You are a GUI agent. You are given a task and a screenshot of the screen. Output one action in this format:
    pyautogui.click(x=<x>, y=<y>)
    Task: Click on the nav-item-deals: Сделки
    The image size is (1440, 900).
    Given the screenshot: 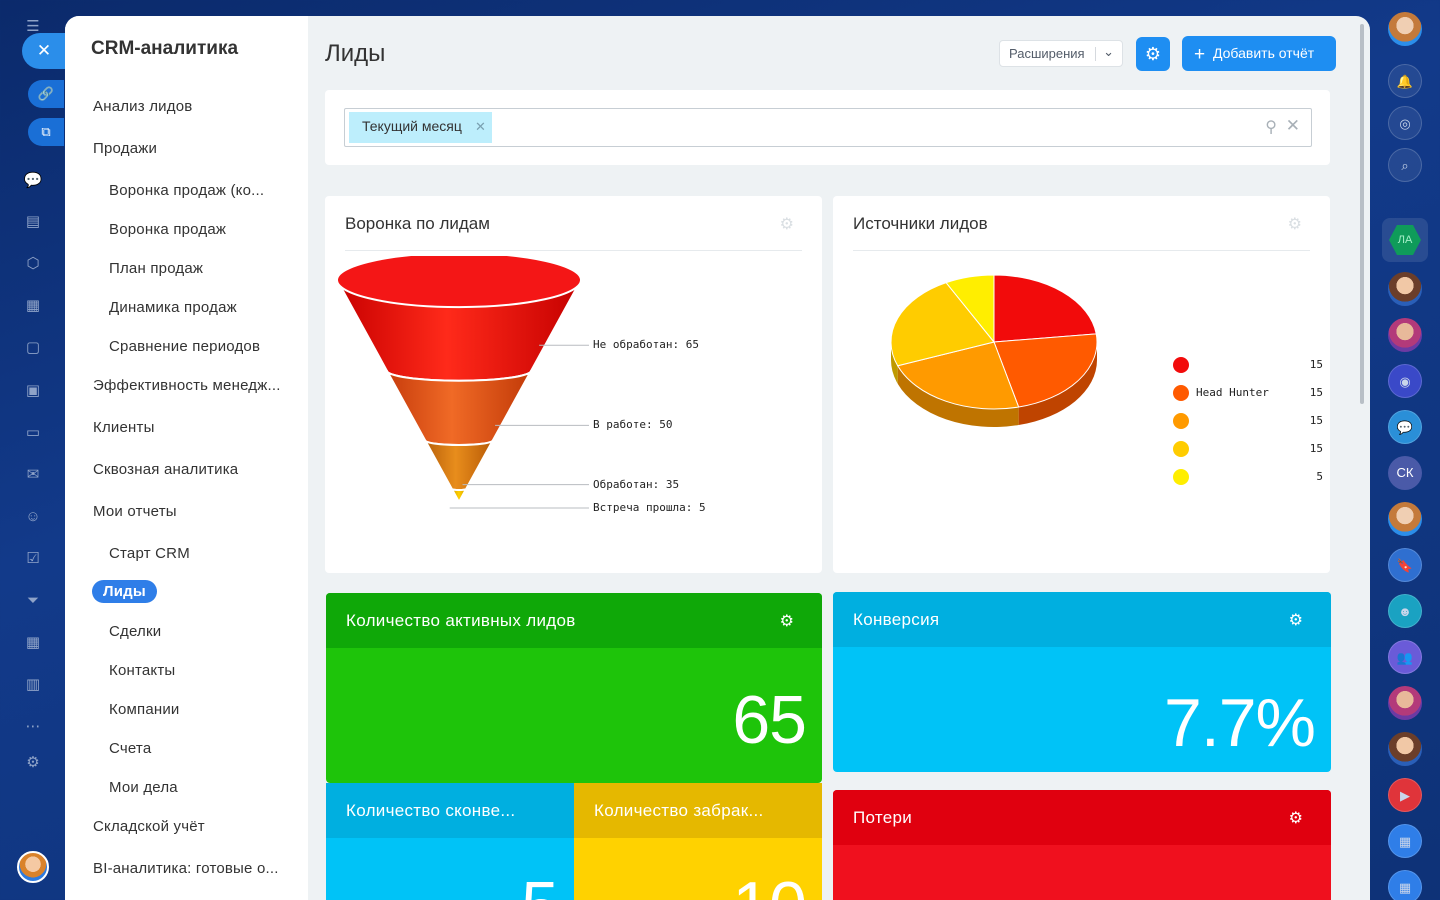 What is the action you would take?
    pyautogui.click(x=135, y=631)
    